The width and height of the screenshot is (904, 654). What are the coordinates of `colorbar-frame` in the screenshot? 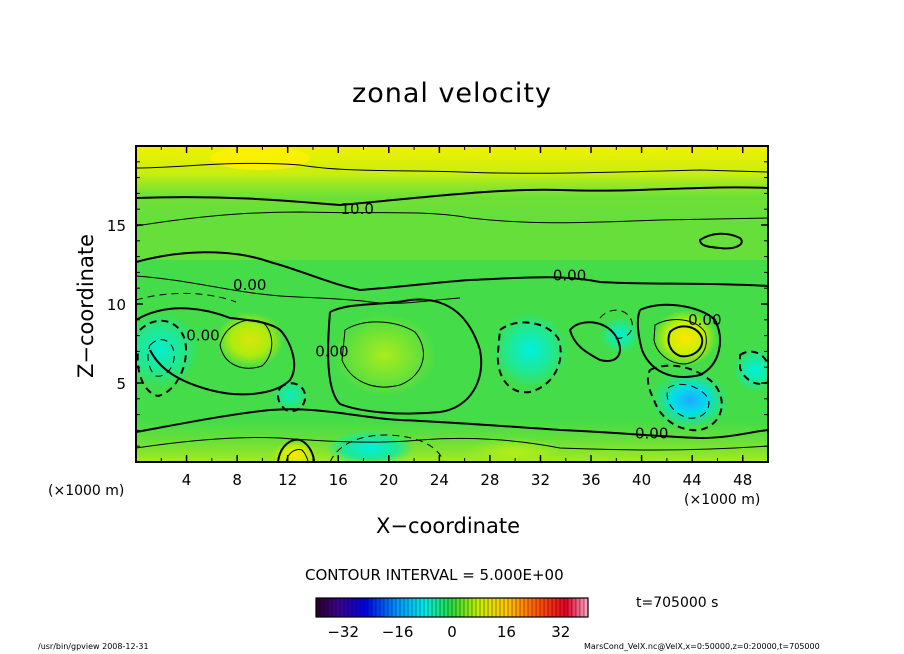 It's located at (452, 607).